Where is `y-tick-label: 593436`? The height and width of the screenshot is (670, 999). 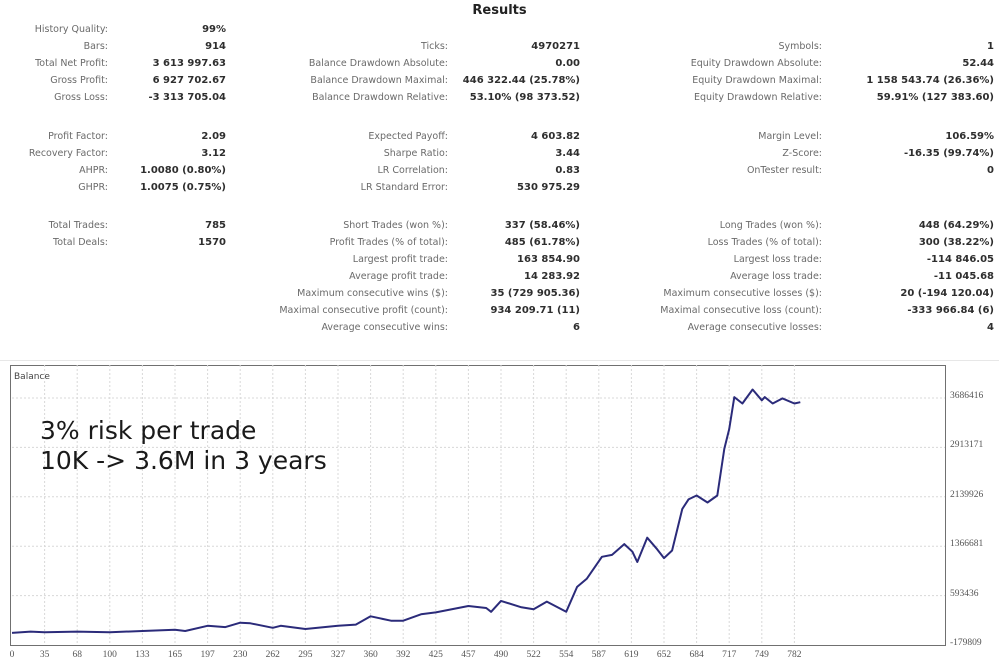 y-tick-label: 593436 is located at coordinates (964, 593).